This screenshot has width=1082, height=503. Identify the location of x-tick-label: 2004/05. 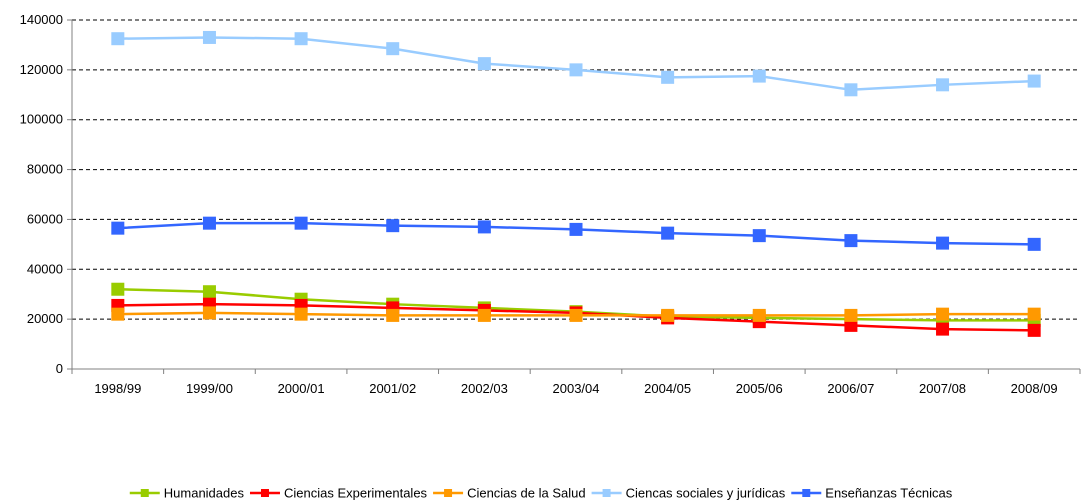
(667, 388).